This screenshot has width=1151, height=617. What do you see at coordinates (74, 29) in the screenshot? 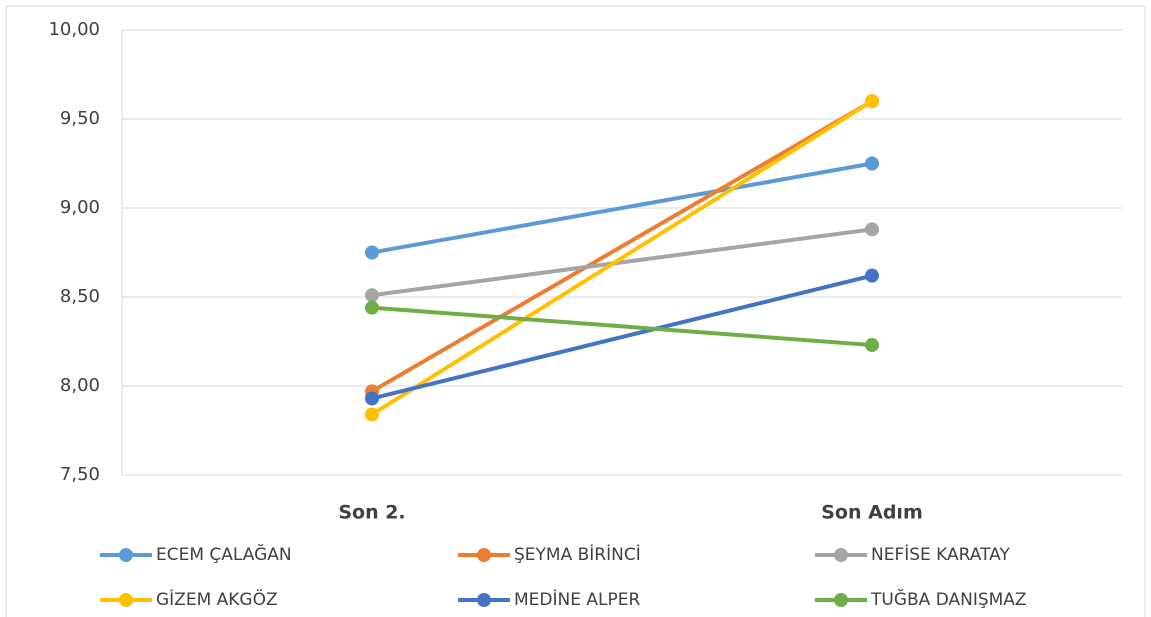
I see `y-tick-label: 10,00` at bounding box center [74, 29].